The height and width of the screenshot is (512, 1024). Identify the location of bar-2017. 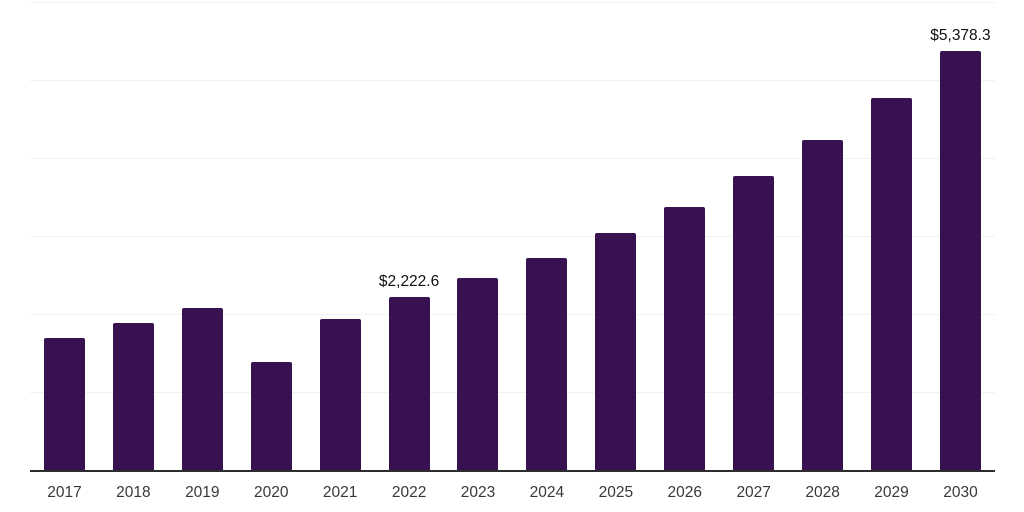
(64, 404).